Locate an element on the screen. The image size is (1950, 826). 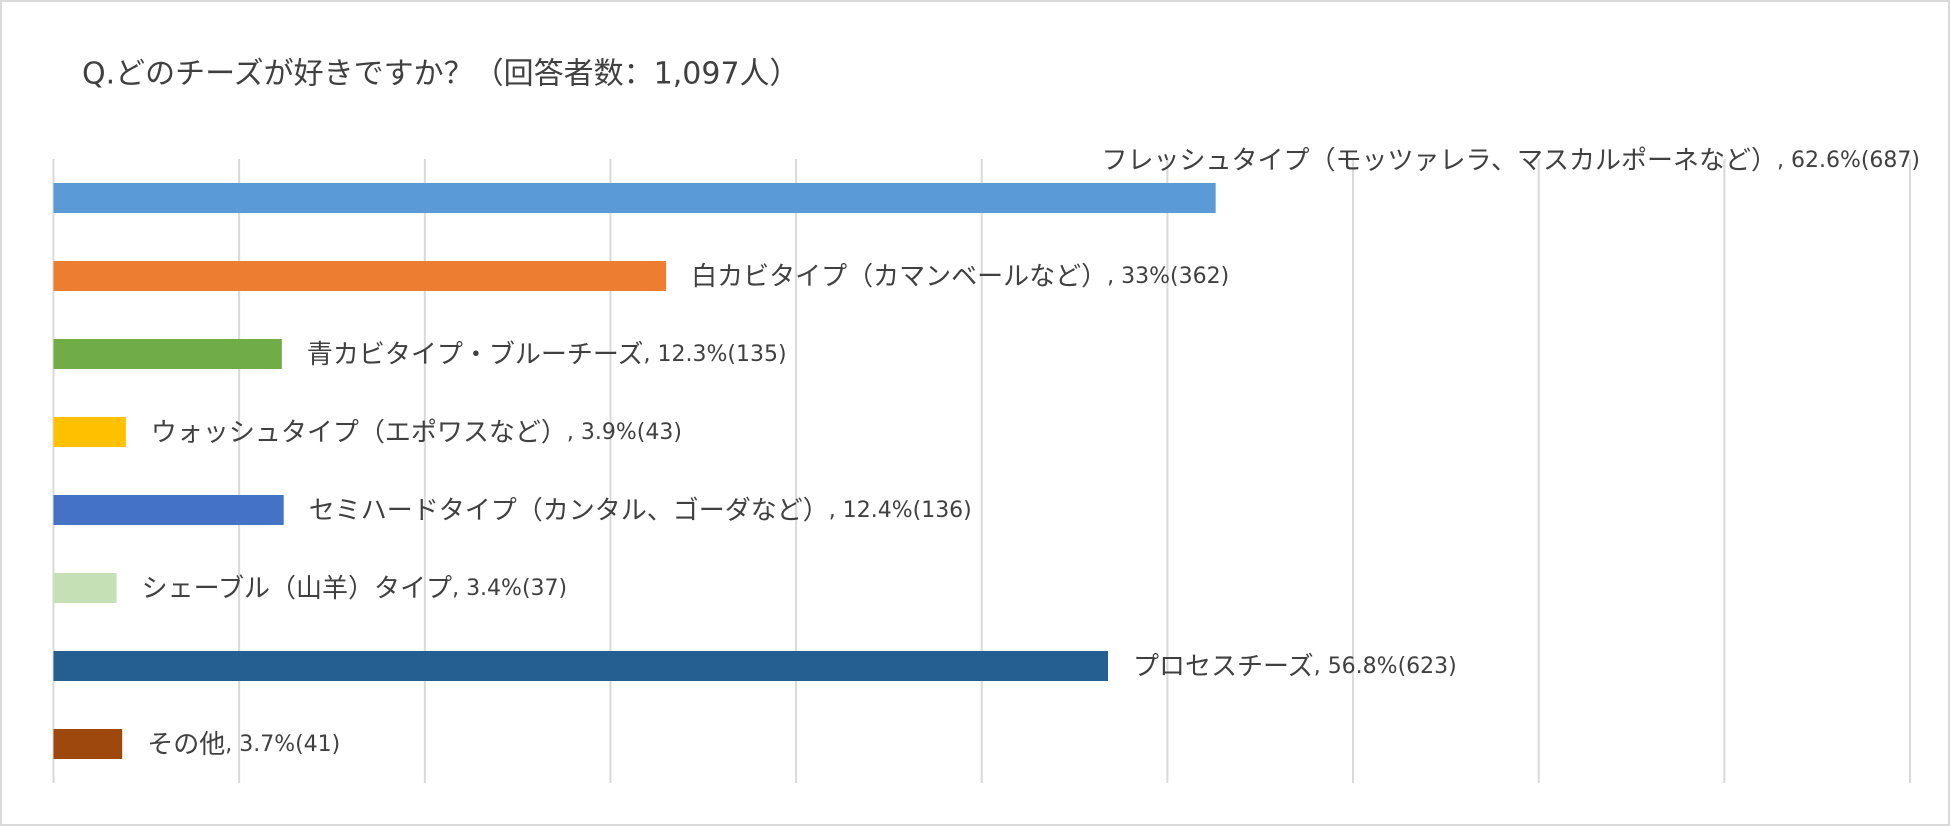
category-label: セミハードタイプ（カンタル、ゴーダなど） is located at coordinates (569, 511).